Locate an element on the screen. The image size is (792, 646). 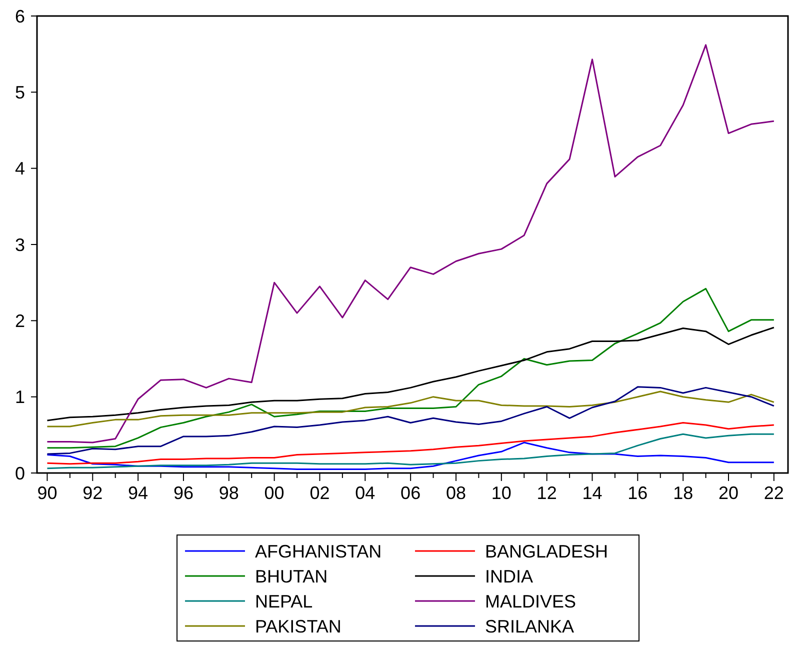
x-tick-label: 96 is located at coordinates (183, 493).